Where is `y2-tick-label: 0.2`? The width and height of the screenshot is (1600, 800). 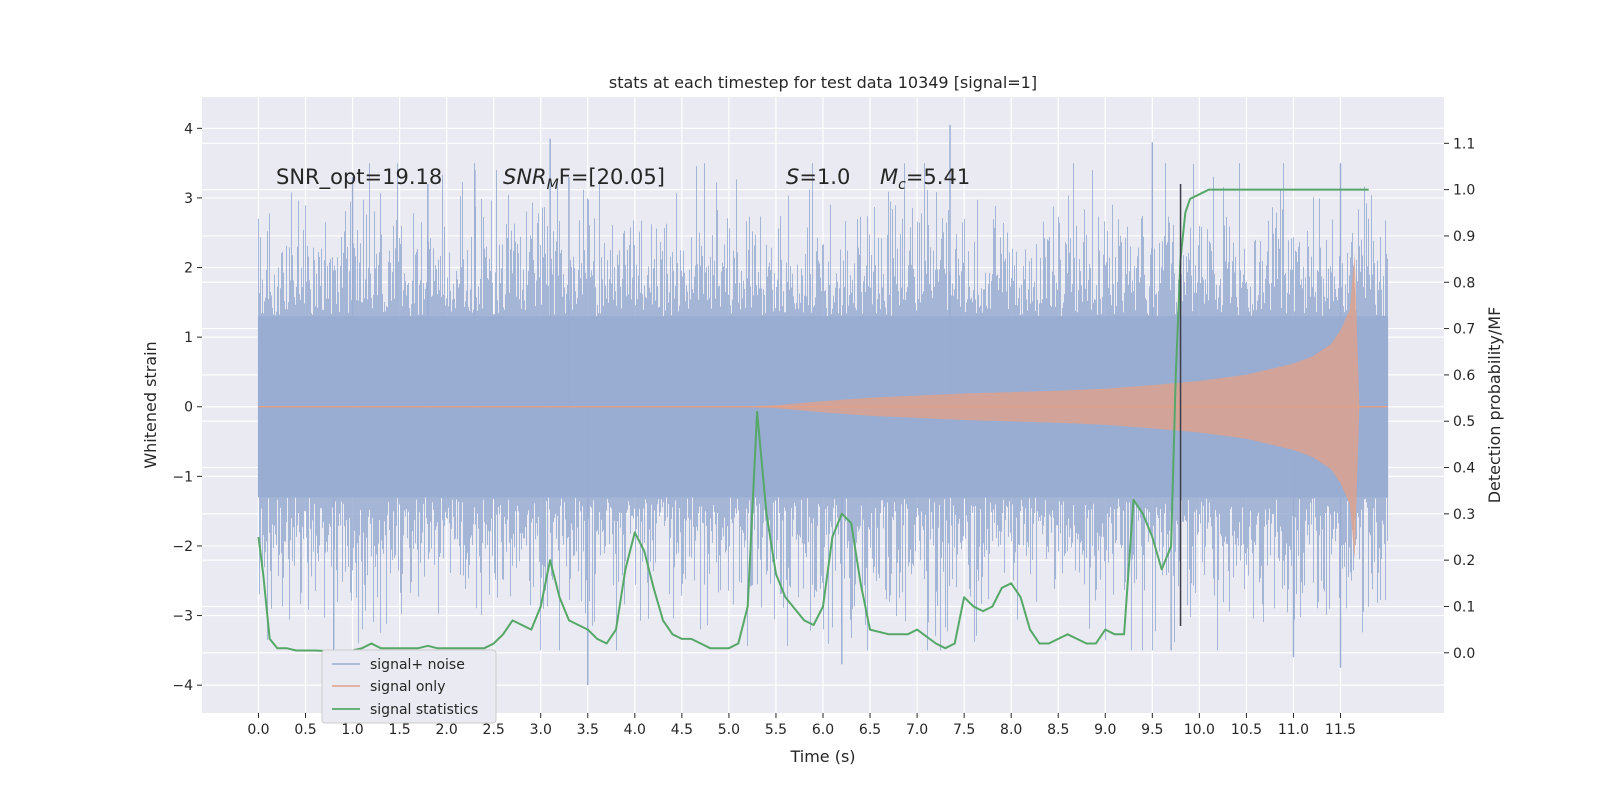
y2-tick-label: 0.2 is located at coordinates (1464, 561).